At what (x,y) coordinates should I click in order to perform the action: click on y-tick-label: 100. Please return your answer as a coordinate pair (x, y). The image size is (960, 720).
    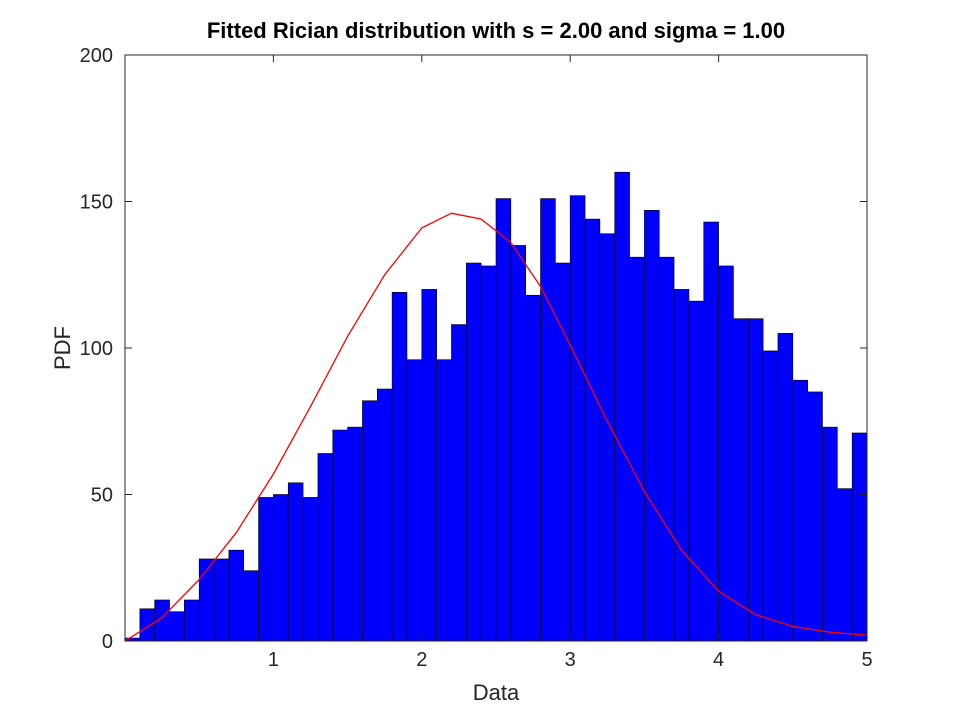
    Looking at the image, I should click on (96, 349).